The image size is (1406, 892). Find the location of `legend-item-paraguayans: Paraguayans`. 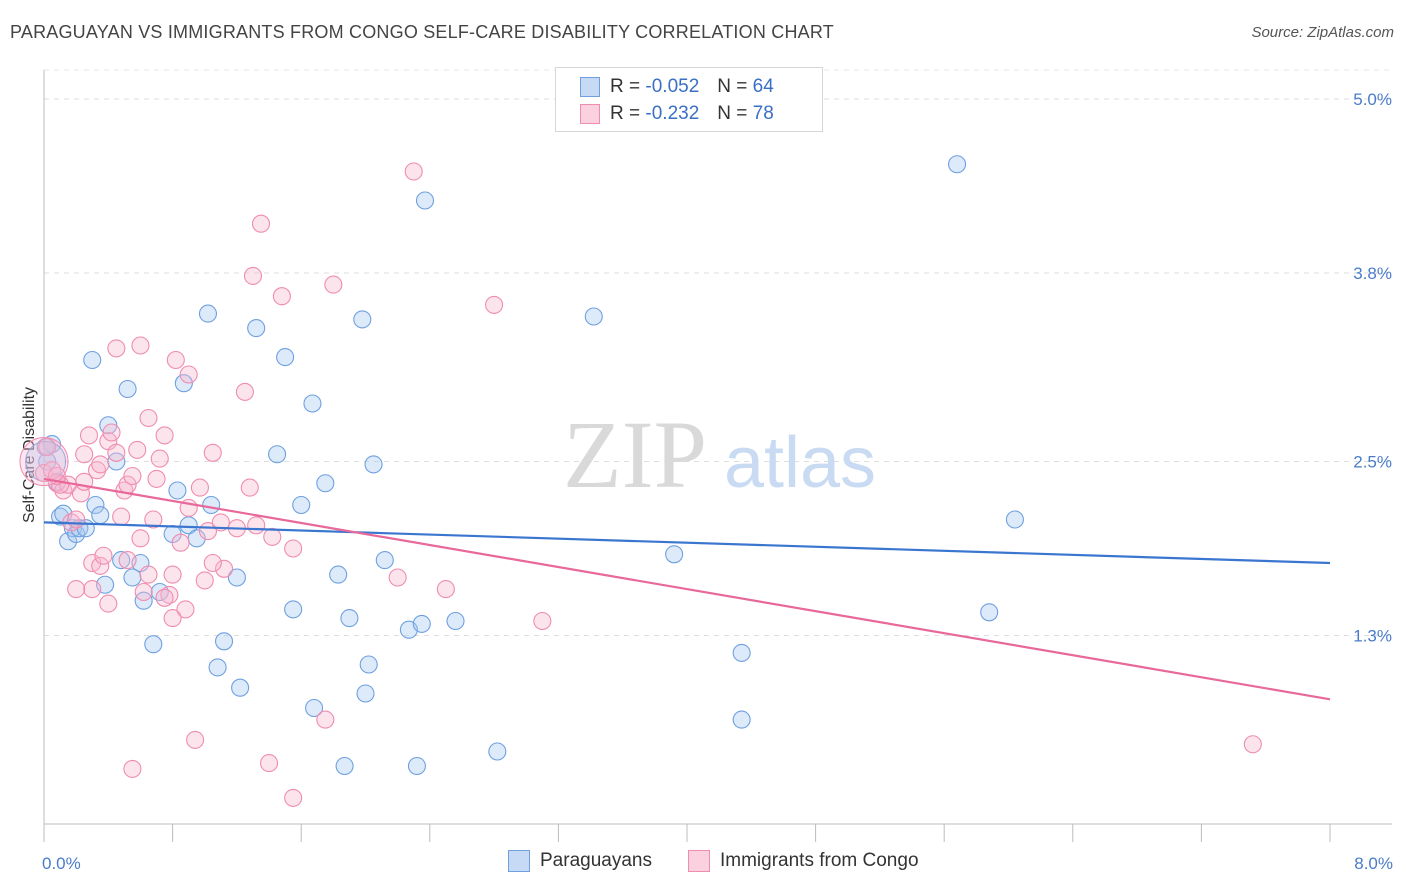

legend-item-paraguayans: Paraguayans is located at coordinates (580, 861).